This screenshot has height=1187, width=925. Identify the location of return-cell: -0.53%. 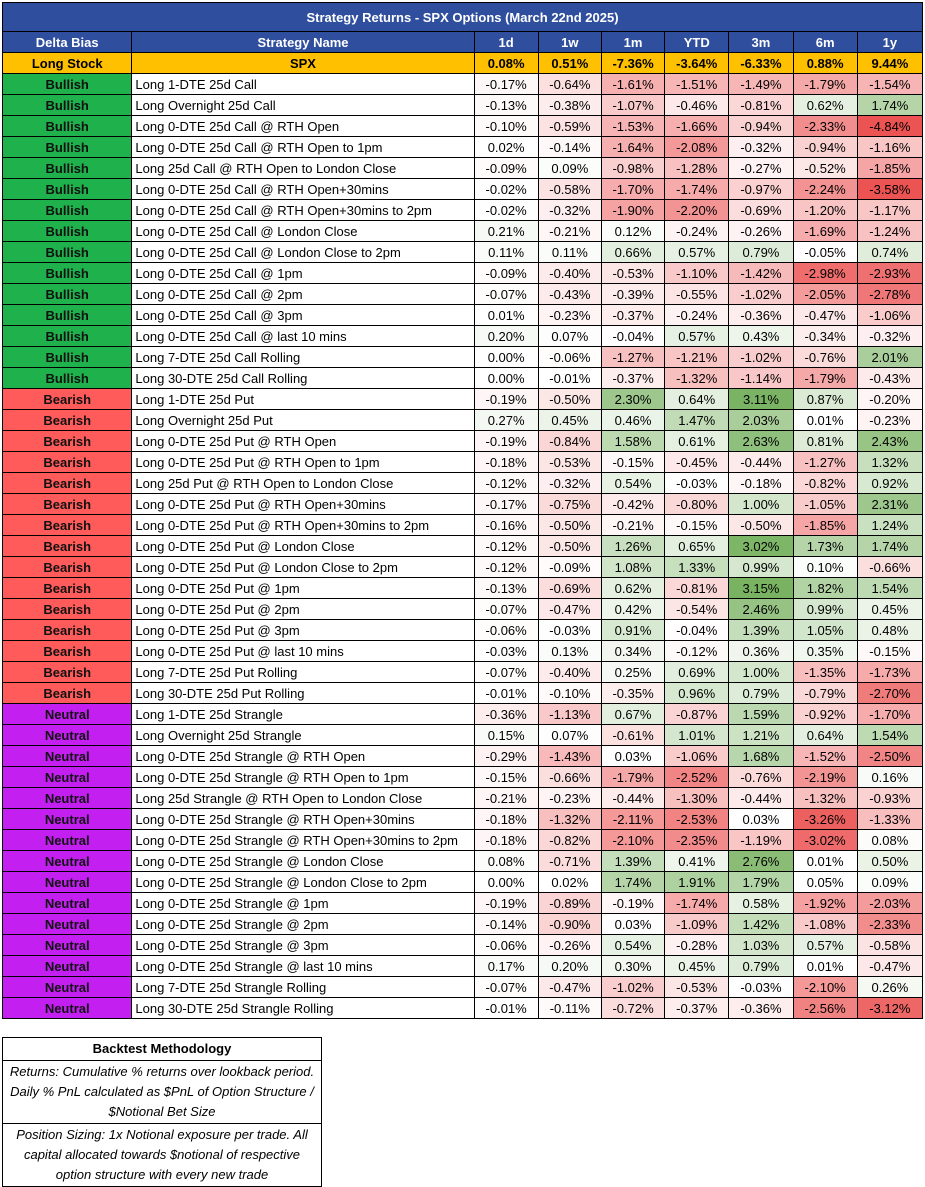
(697, 987).